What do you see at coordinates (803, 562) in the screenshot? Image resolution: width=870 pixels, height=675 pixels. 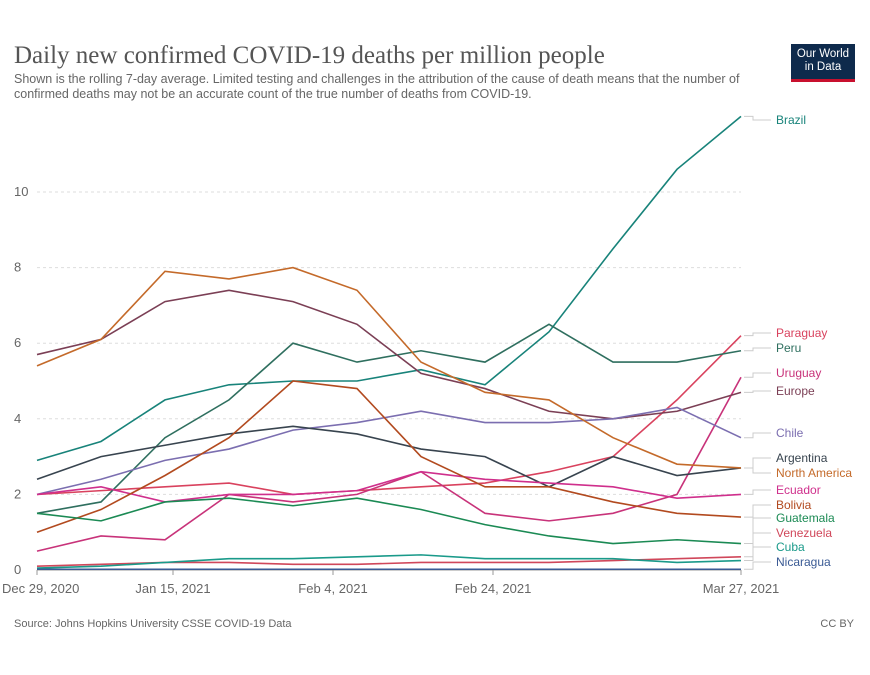 I see `series-label: Nicaragua` at bounding box center [803, 562].